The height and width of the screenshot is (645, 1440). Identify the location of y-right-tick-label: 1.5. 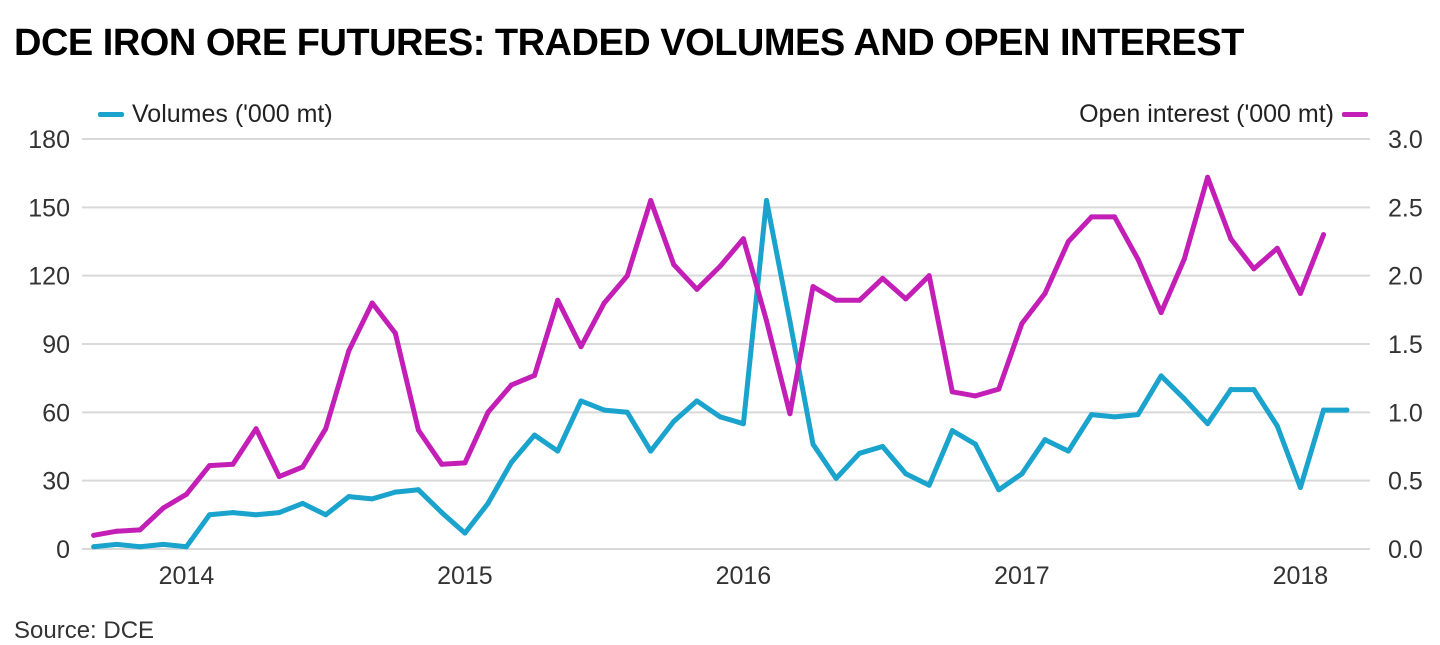
(1405, 345).